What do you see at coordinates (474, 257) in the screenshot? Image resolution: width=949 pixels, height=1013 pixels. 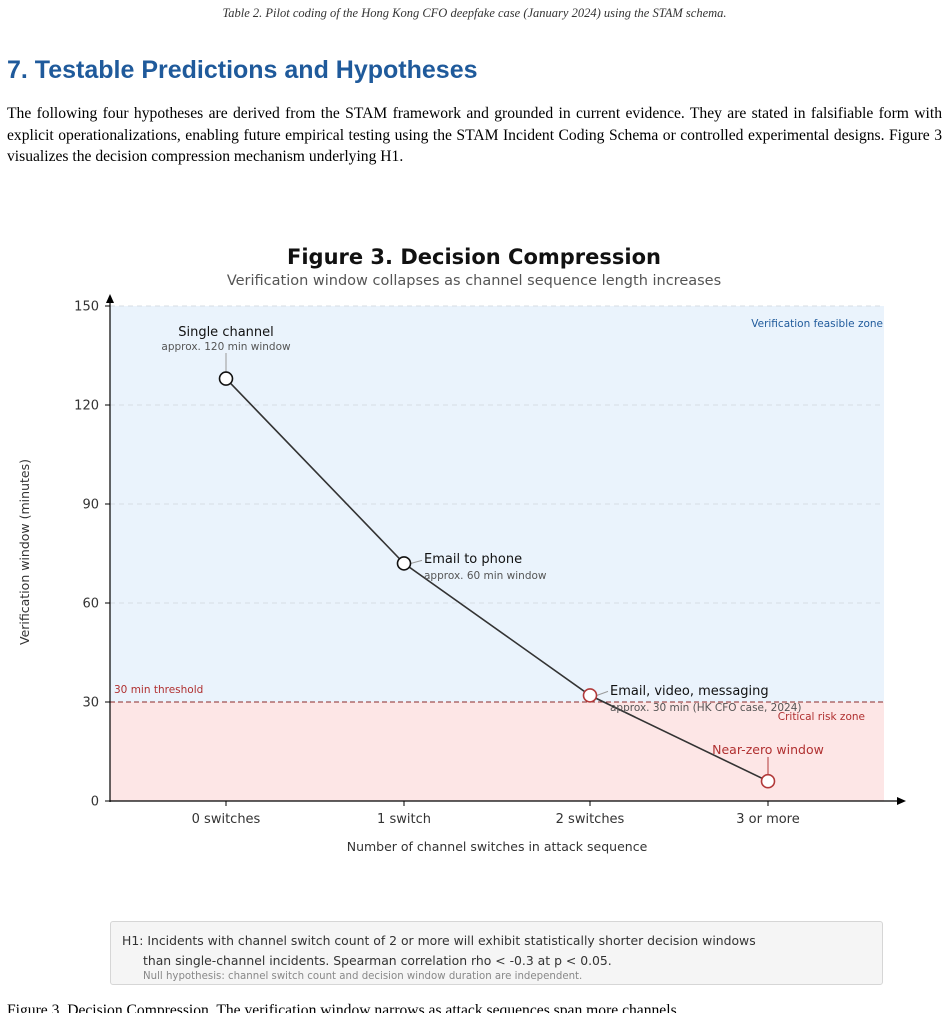 I see `chart-title: Figure 3. Decision Compression` at bounding box center [474, 257].